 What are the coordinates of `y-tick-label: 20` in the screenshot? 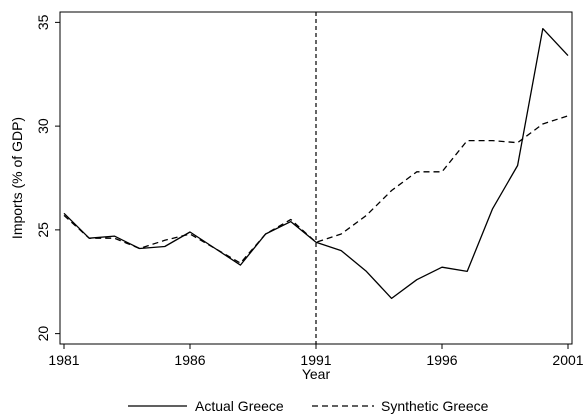 It's located at (43, 334).